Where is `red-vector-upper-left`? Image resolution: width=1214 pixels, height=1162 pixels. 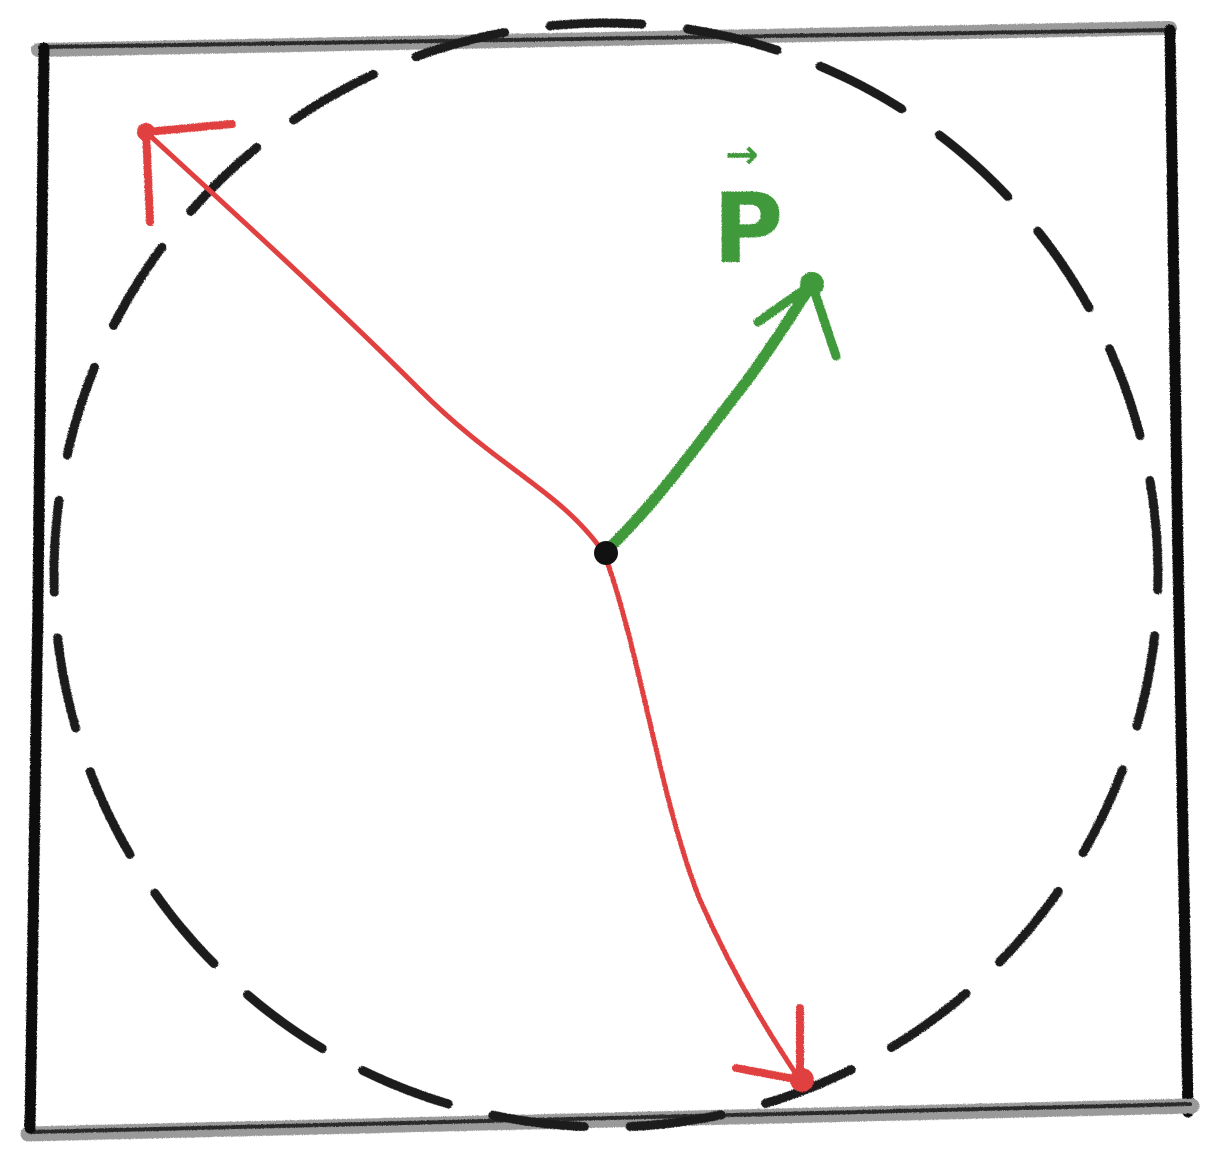 red-vector-upper-left is located at coordinates (372, 338).